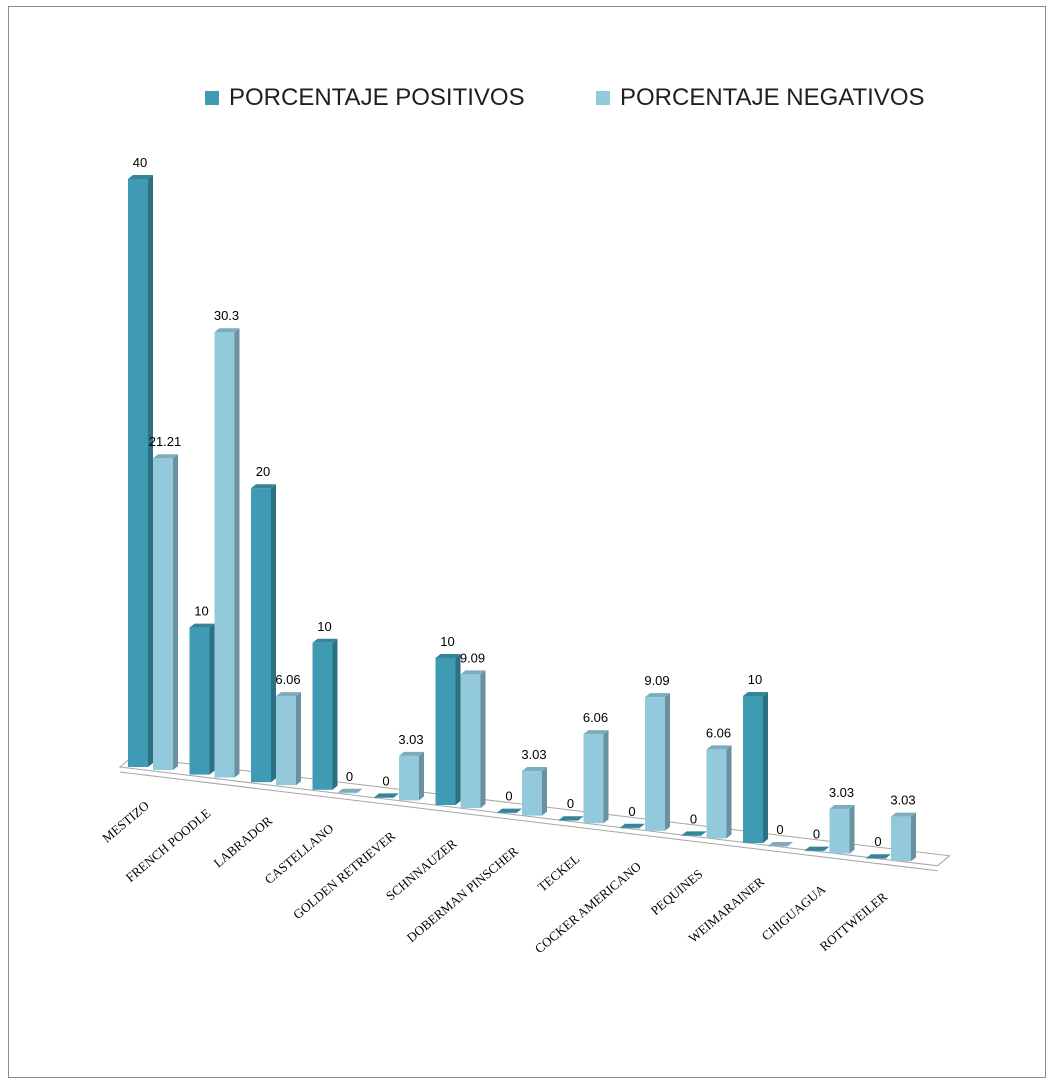  I want to click on value-label-0-11: 0, so click(816, 834).